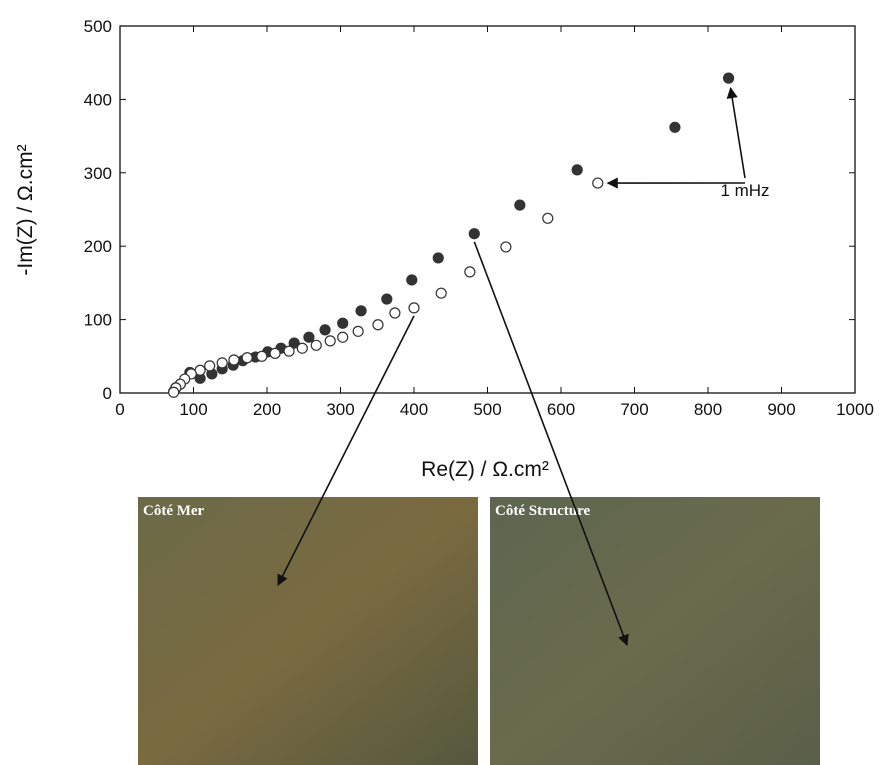 This screenshot has width=885, height=765. What do you see at coordinates (655, 631) in the screenshot?
I see `photo-structure-side` at bounding box center [655, 631].